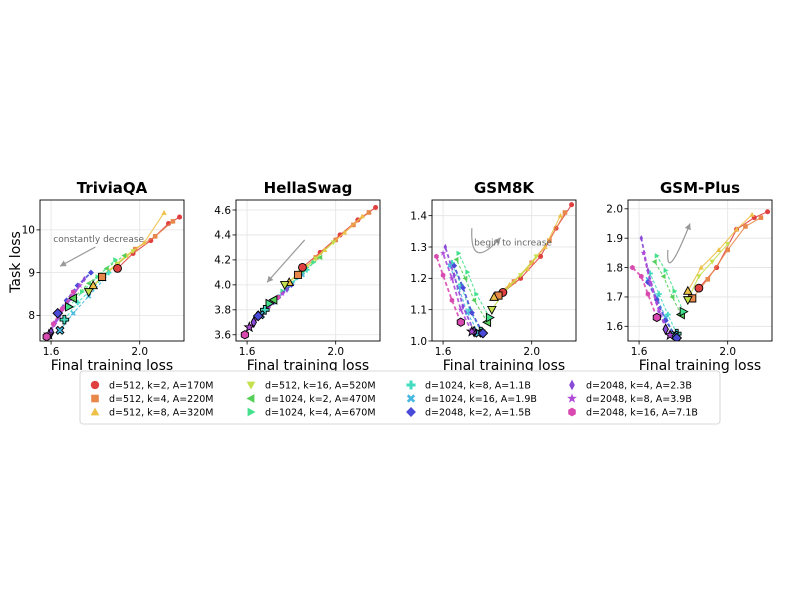 Image resolution: width=800 pixels, height=600 pixels. What do you see at coordinates (161, 413) in the screenshot?
I see `legend-label: d=512, k=8, A=320M` at bounding box center [161, 413].